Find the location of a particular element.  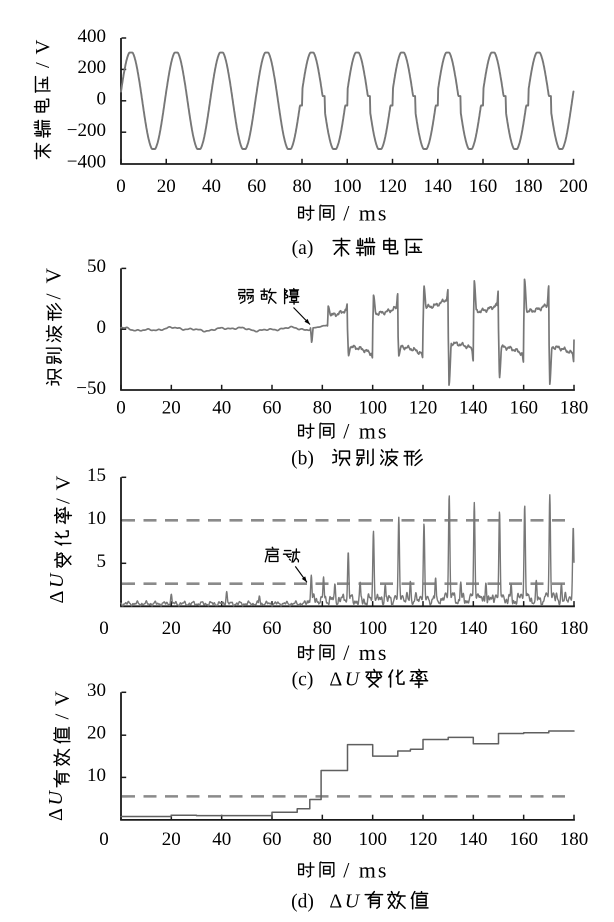

svg-text: 30 is located at coordinates (96, 690).